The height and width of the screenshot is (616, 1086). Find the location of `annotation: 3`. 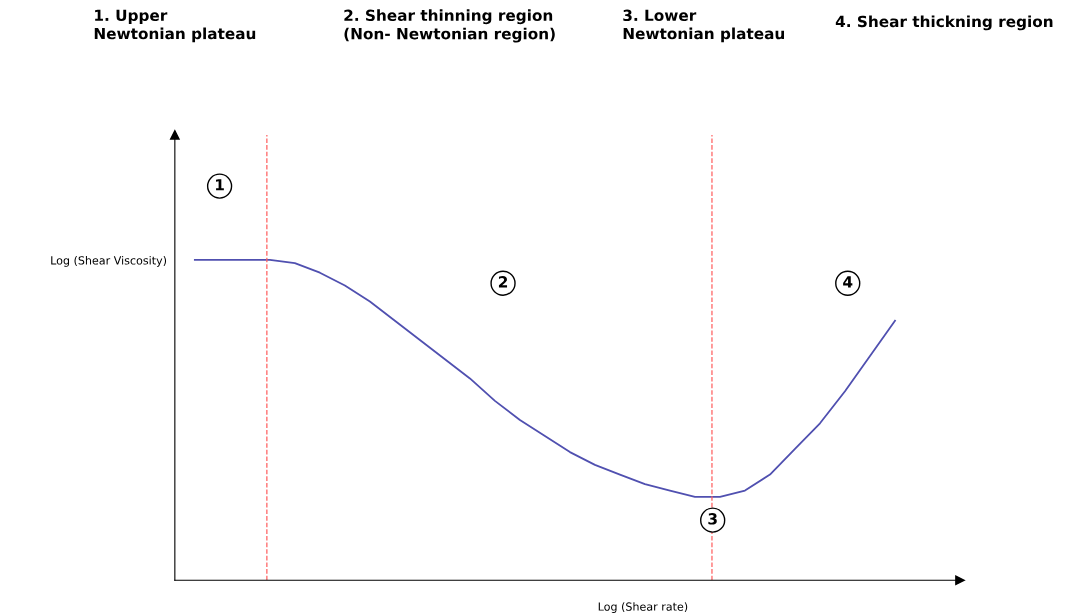

annotation: 3 is located at coordinates (712, 519).